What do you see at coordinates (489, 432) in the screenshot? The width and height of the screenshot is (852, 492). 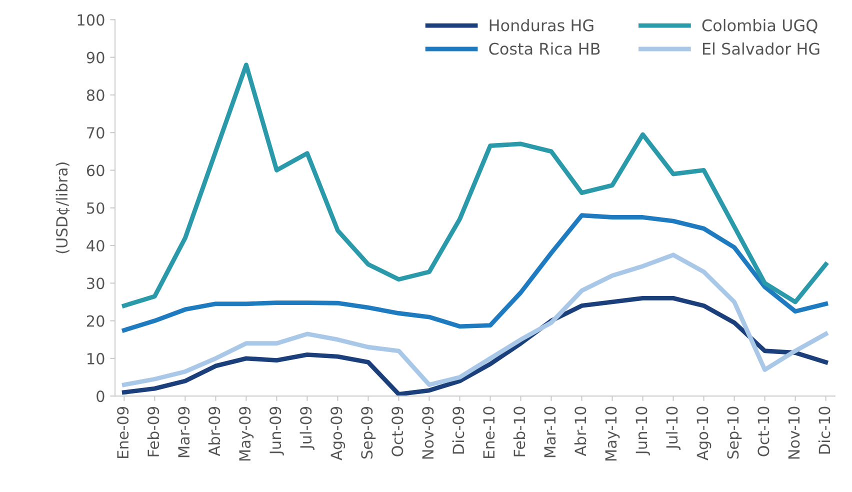 I see `x-tick-label: Ene-10` at bounding box center [489, 432].